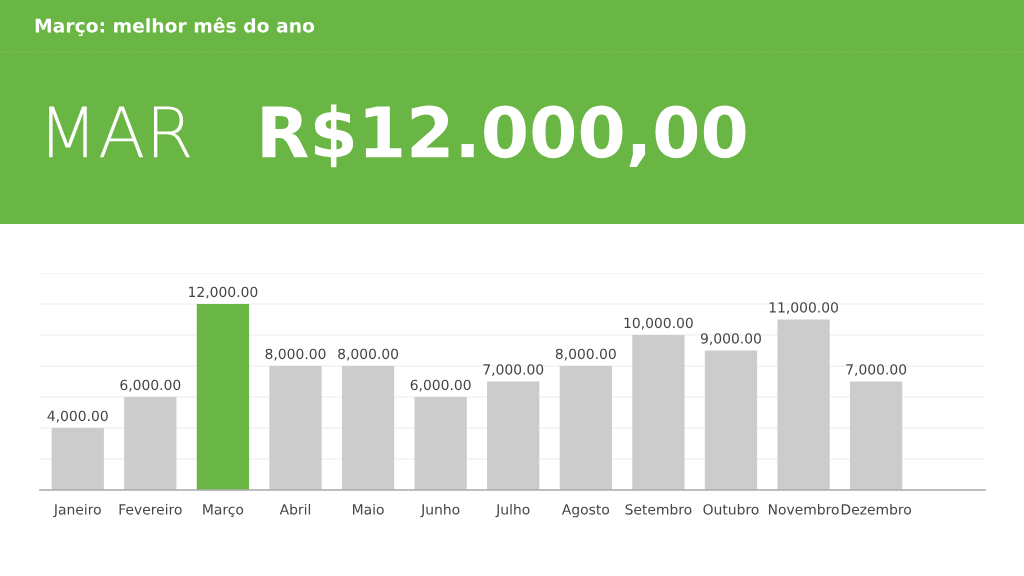  What do you see at coordinates (512, 510) in the screenshot?
I see `x-tick-label: Julho` at bounding box center [512, 510].